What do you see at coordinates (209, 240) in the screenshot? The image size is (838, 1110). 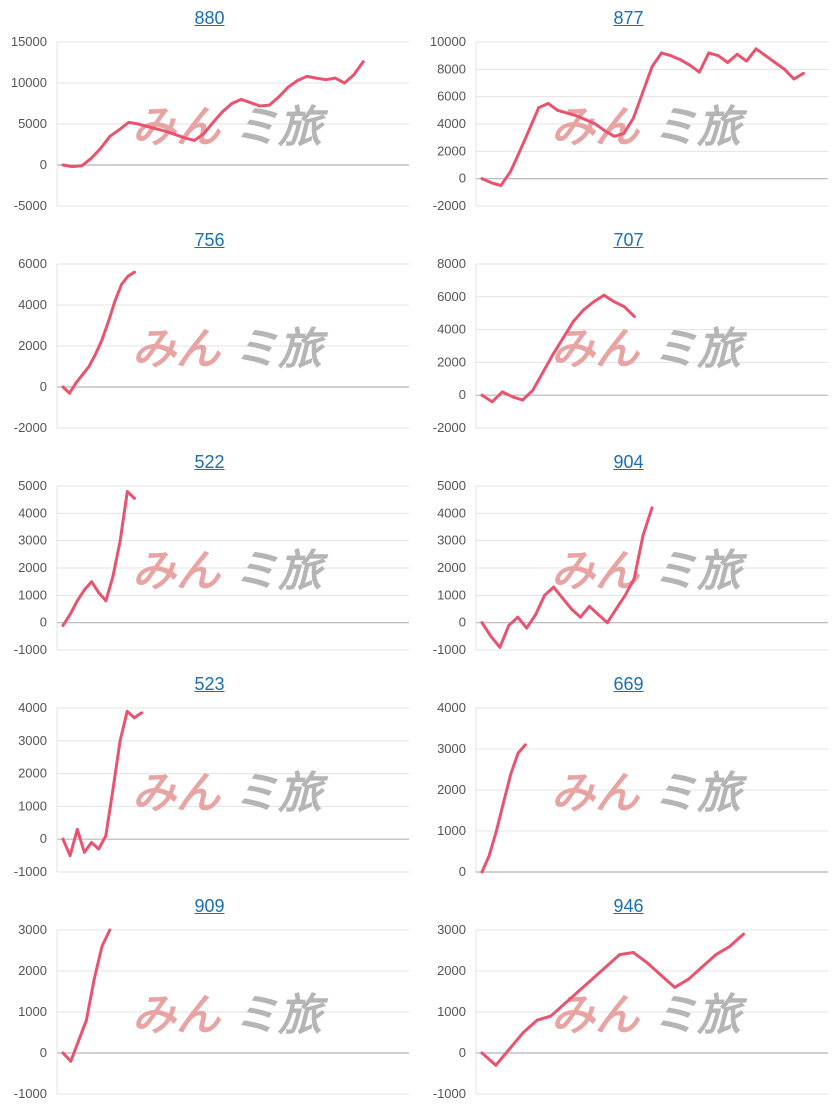 I see `chart-title-link: 756` at bounding box center [209, 240].